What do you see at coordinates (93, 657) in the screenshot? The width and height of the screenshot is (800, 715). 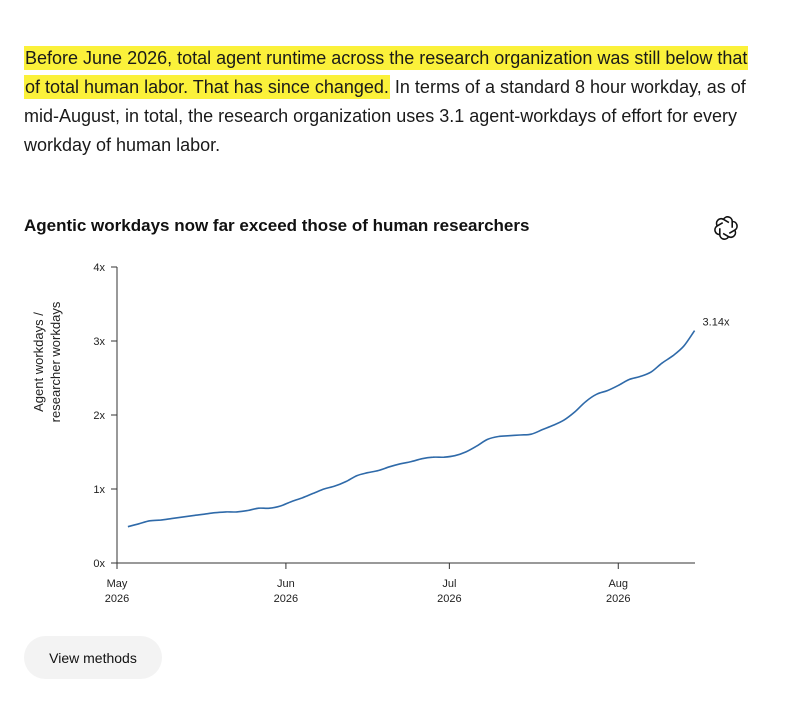 I see `view-methods-button: View methods` at bounding box center [93, 657].